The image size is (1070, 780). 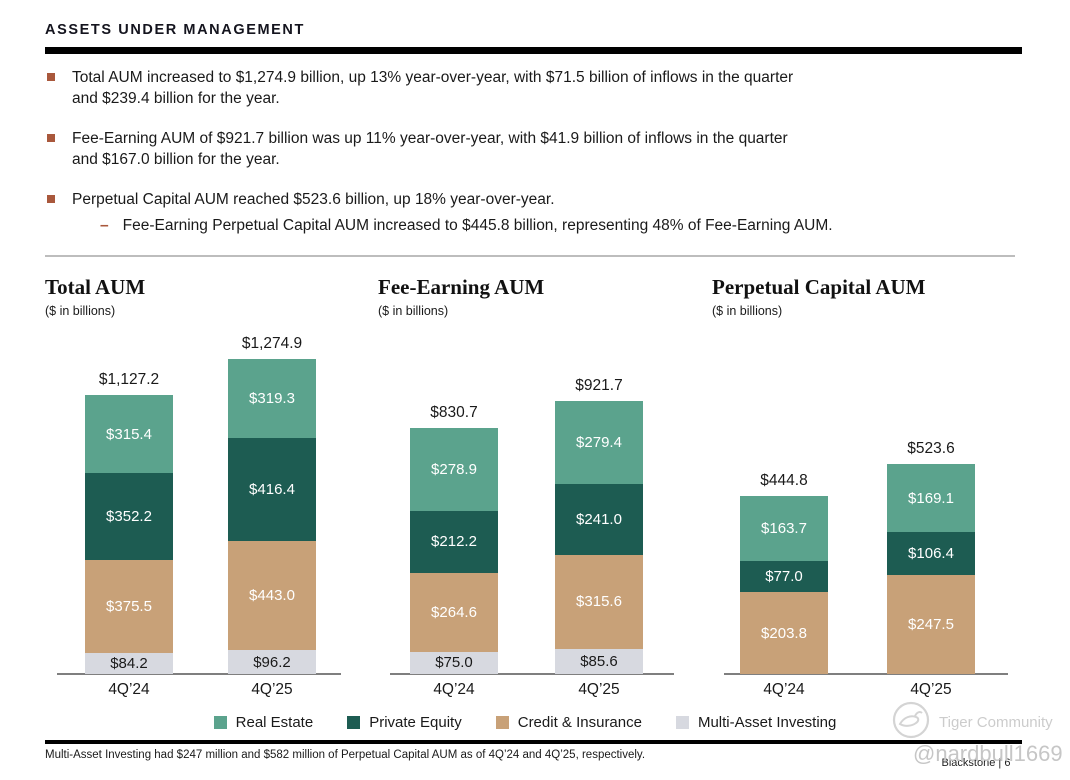 What do you see at coordinates (454, 612) in the screenshot?
I see `bar-segment: $264.6` at bounding box center [454, 612].